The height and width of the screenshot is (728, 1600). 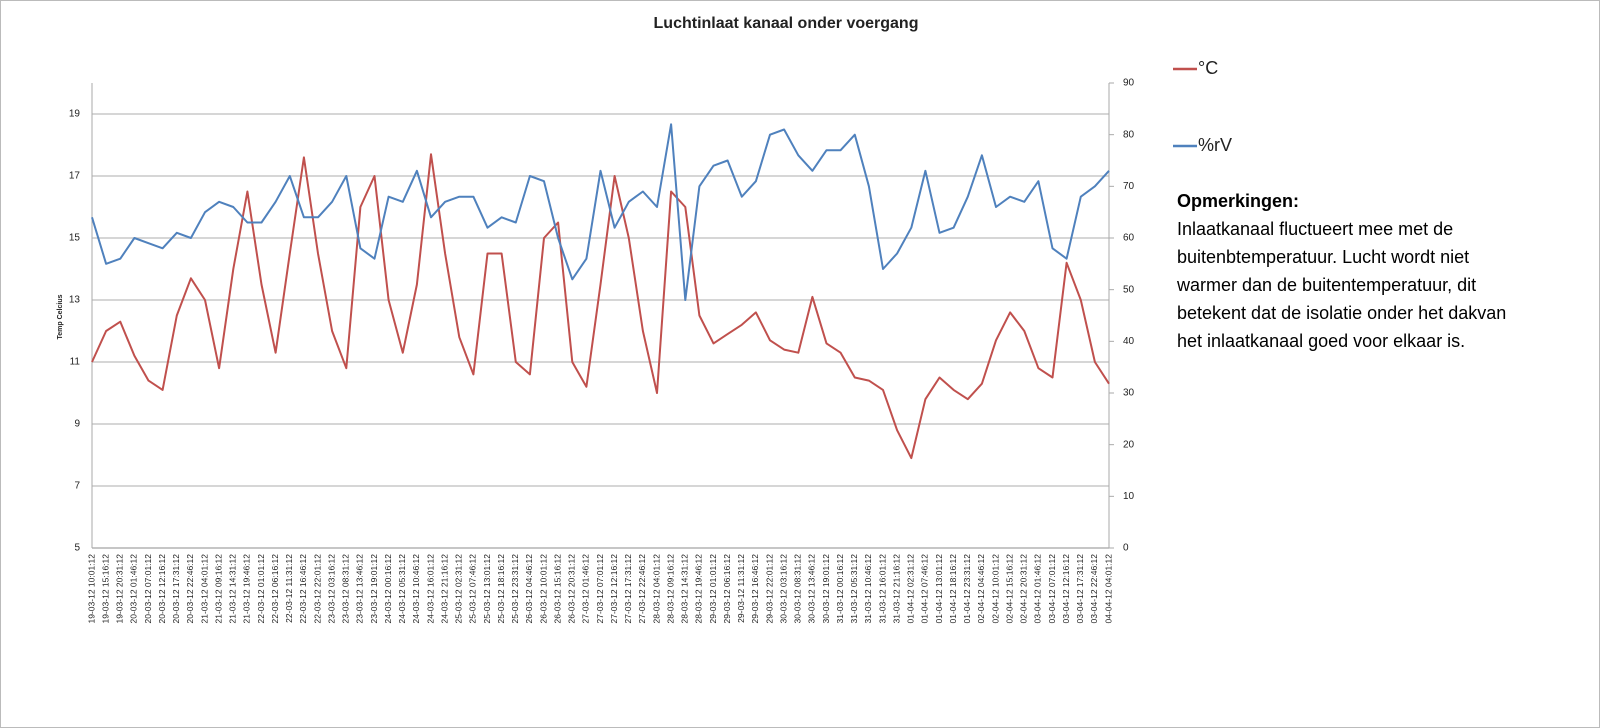 I want to click on chart-title: Luchtinlaat kanaal onder voergang, so click(x=786, y=23).